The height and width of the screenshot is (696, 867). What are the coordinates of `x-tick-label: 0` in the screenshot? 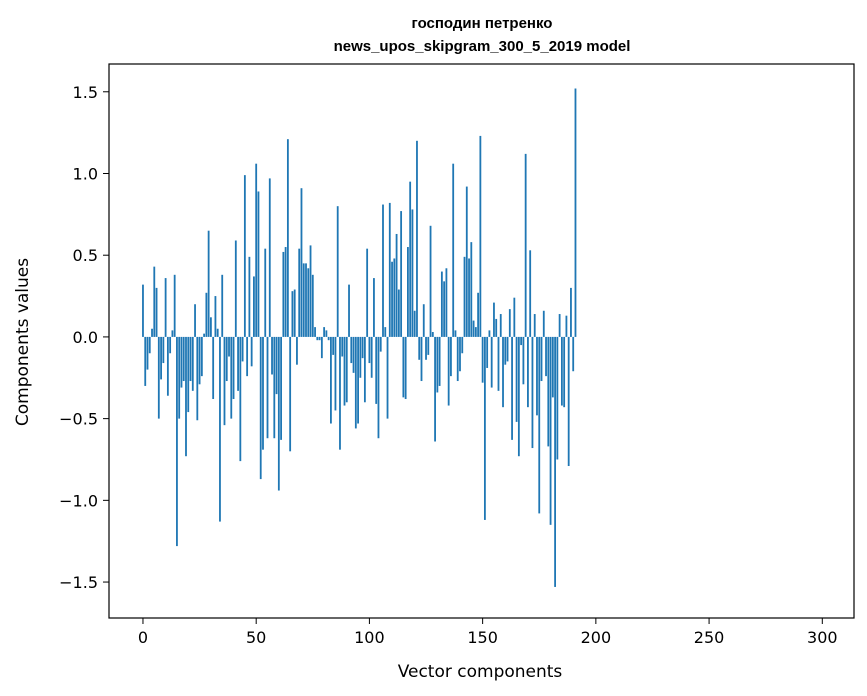 It's located at (143, 637).